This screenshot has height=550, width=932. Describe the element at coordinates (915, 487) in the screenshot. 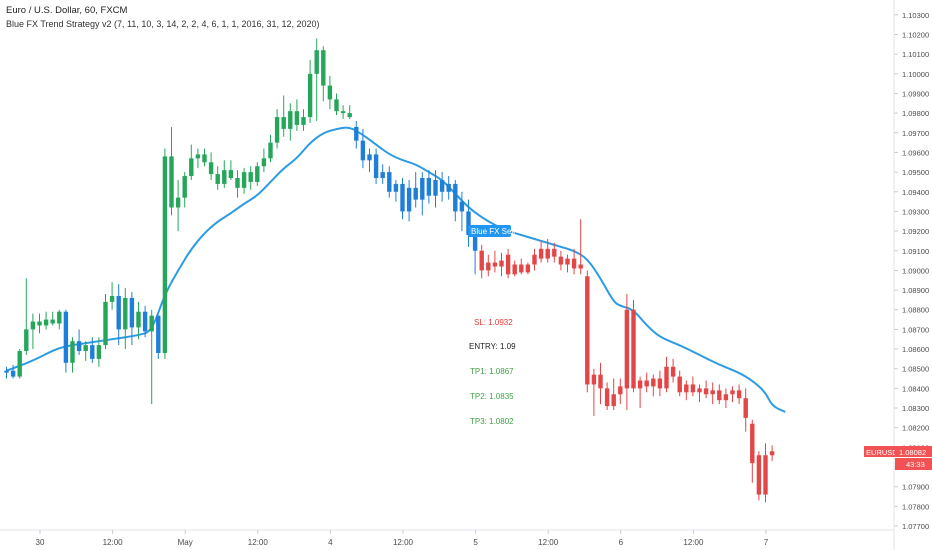

I see `price-tick-label: 1.07900` at that location.